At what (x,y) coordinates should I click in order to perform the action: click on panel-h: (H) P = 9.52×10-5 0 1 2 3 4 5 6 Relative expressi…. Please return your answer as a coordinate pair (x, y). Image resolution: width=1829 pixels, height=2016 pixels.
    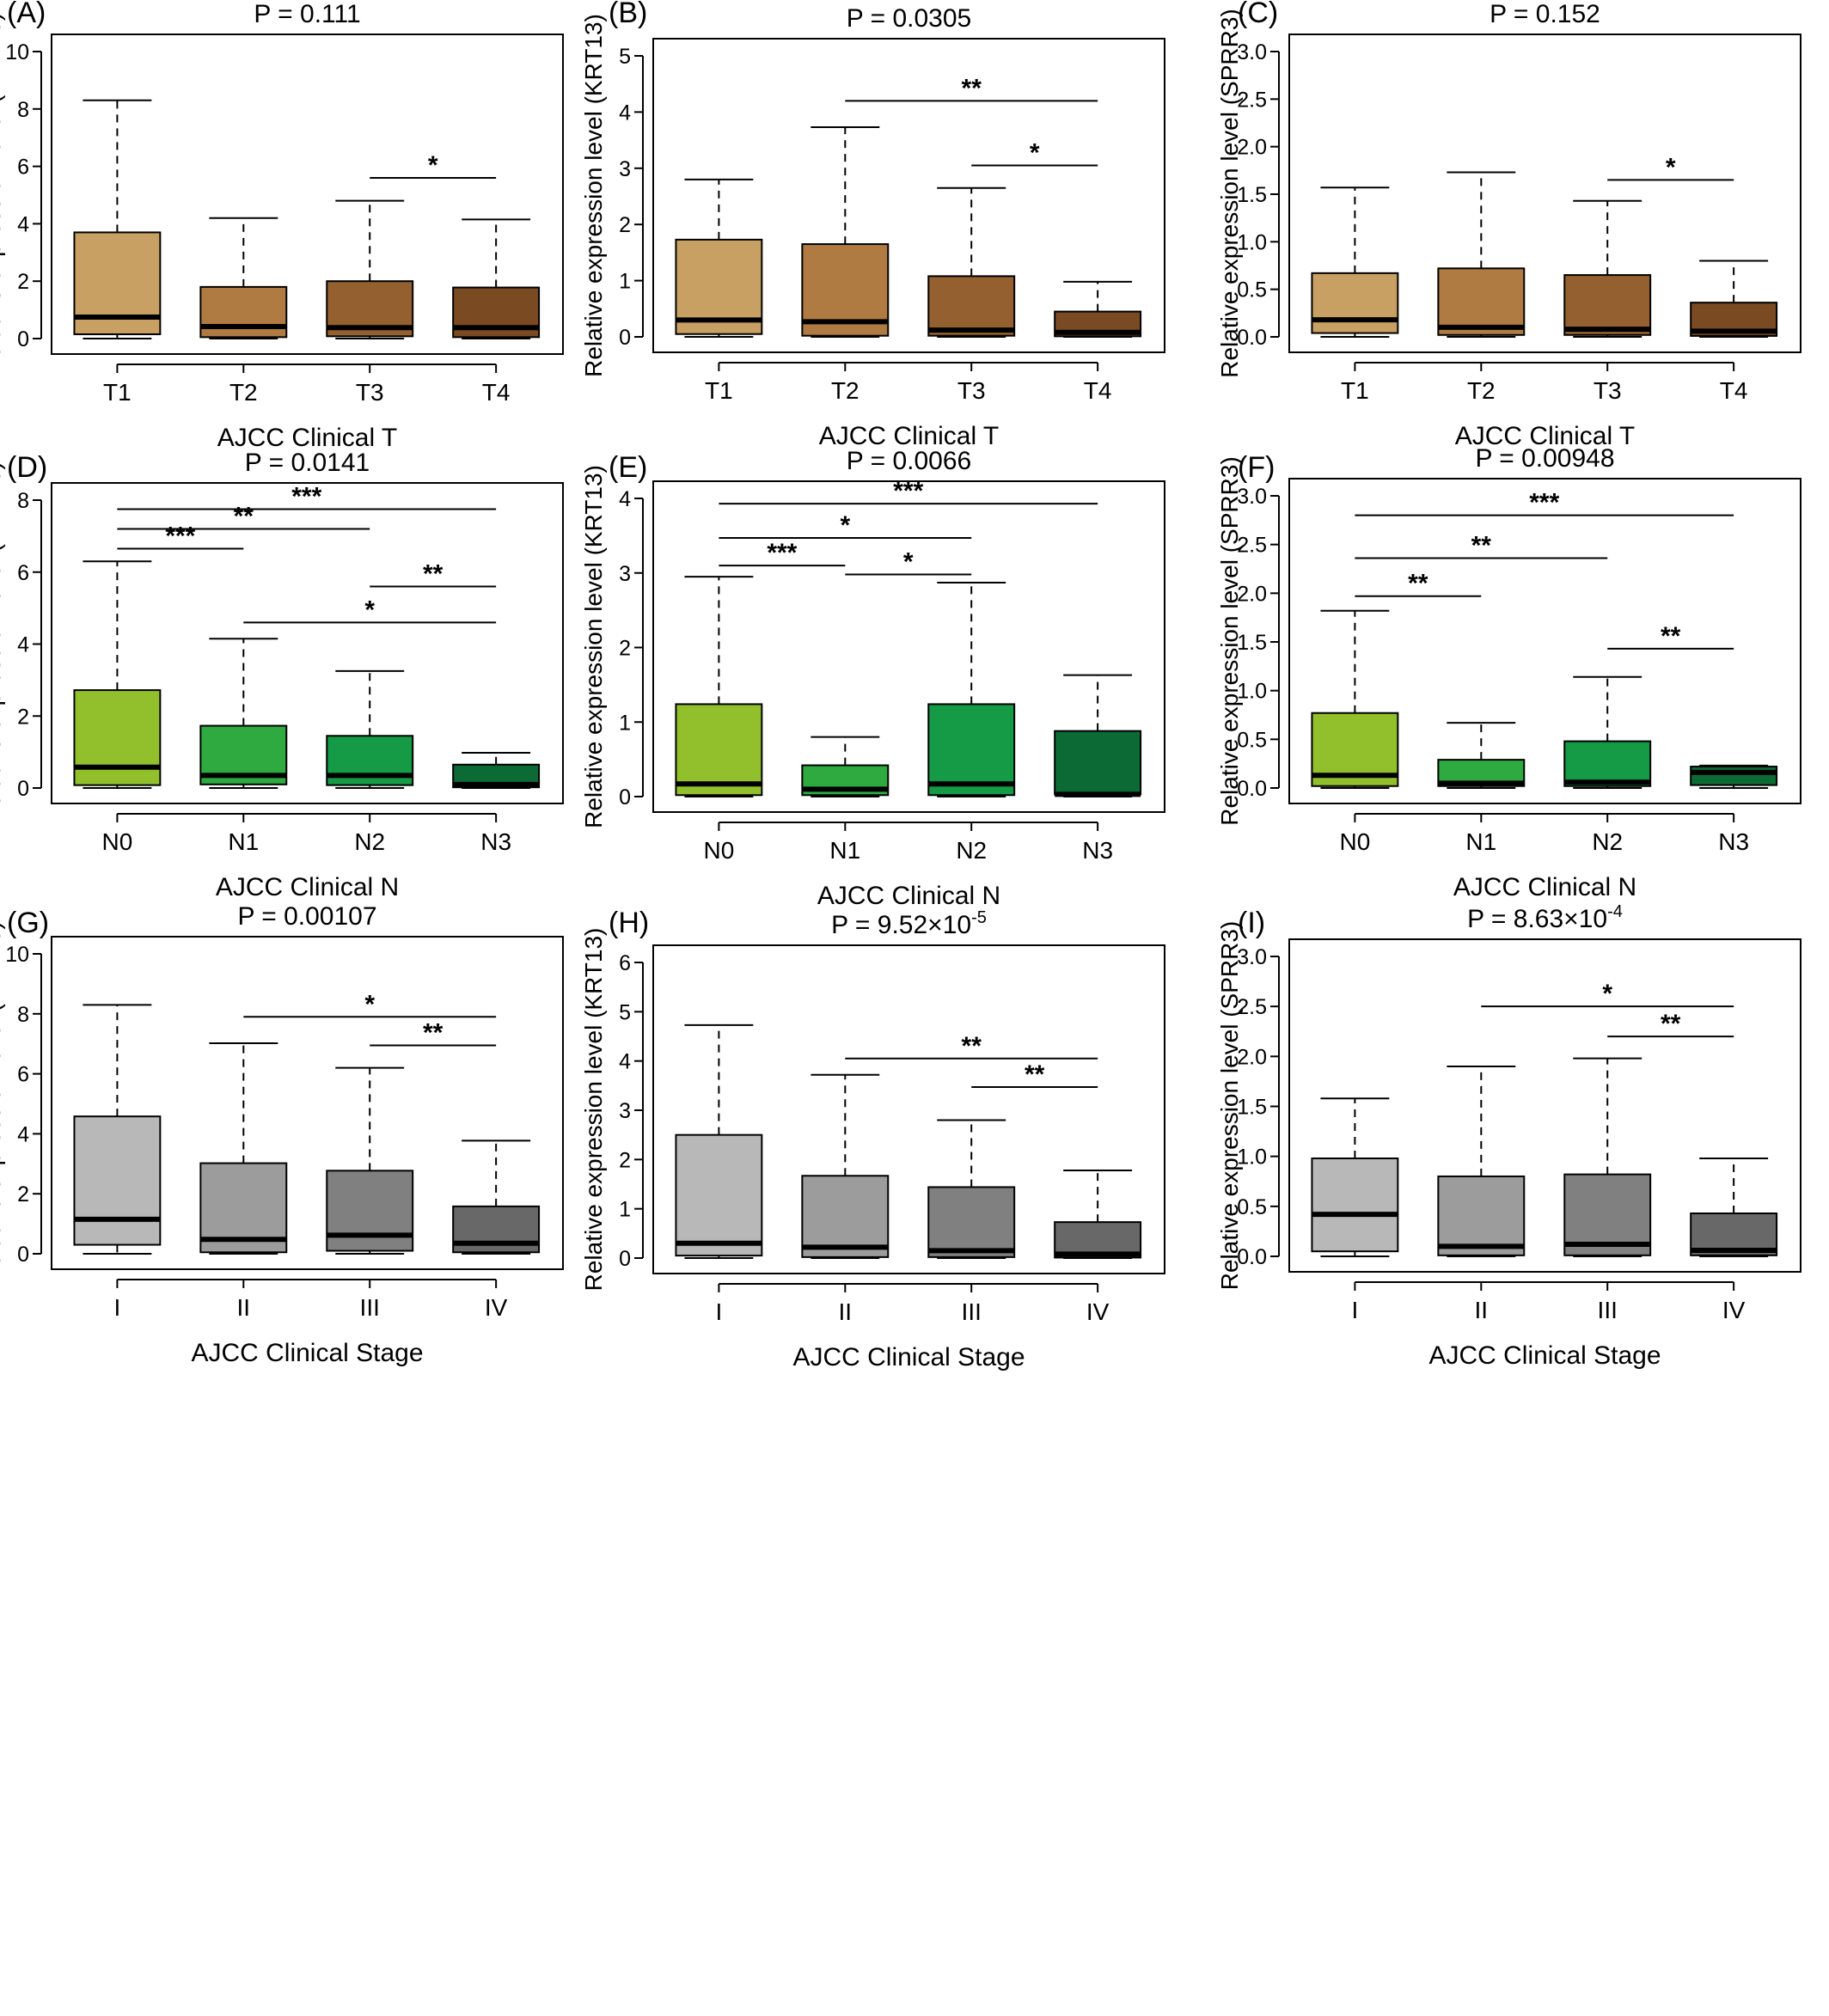
    Looking at the image, I should click on (872, 1139).